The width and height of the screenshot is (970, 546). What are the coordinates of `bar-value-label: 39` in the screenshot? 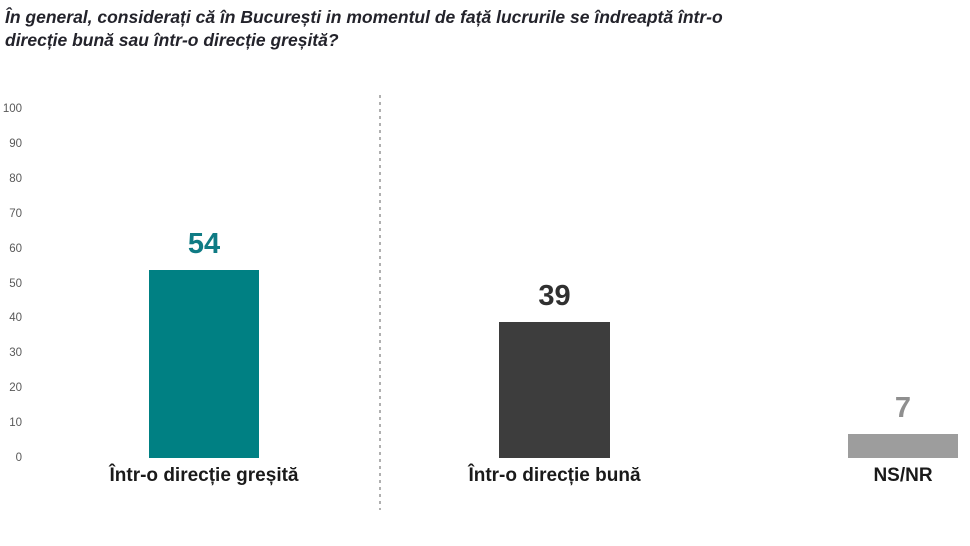 It's located at (554, 296).